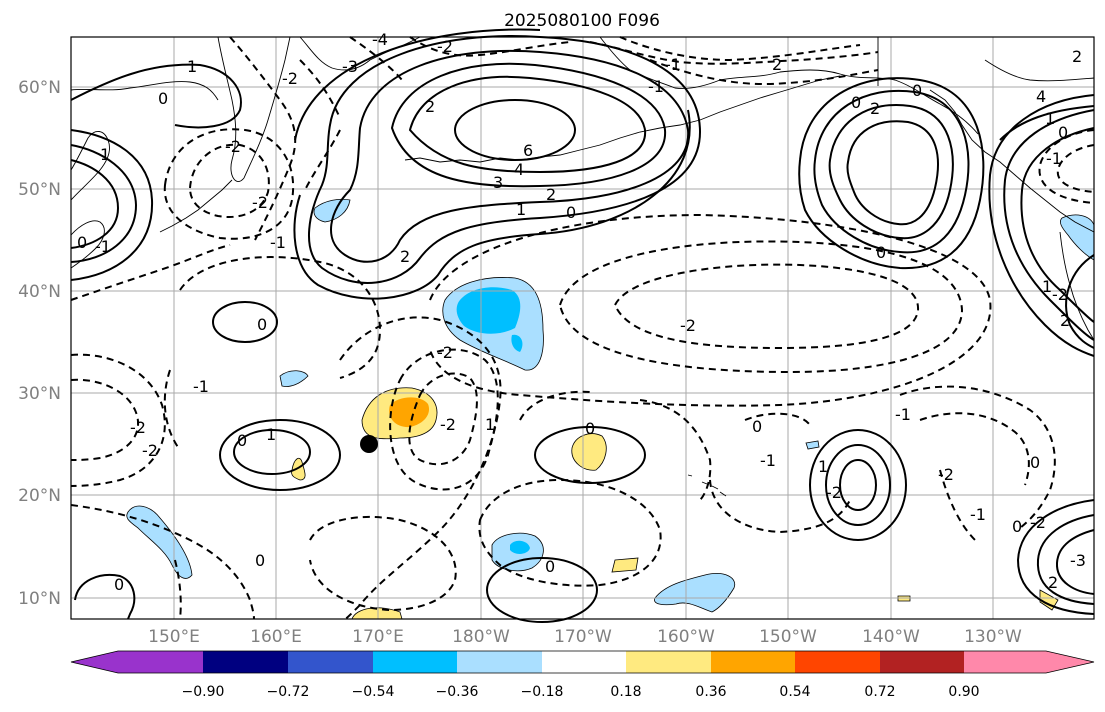 The image size is (1105, 712). I want to click on contour-label: 6, so click(528, 150).